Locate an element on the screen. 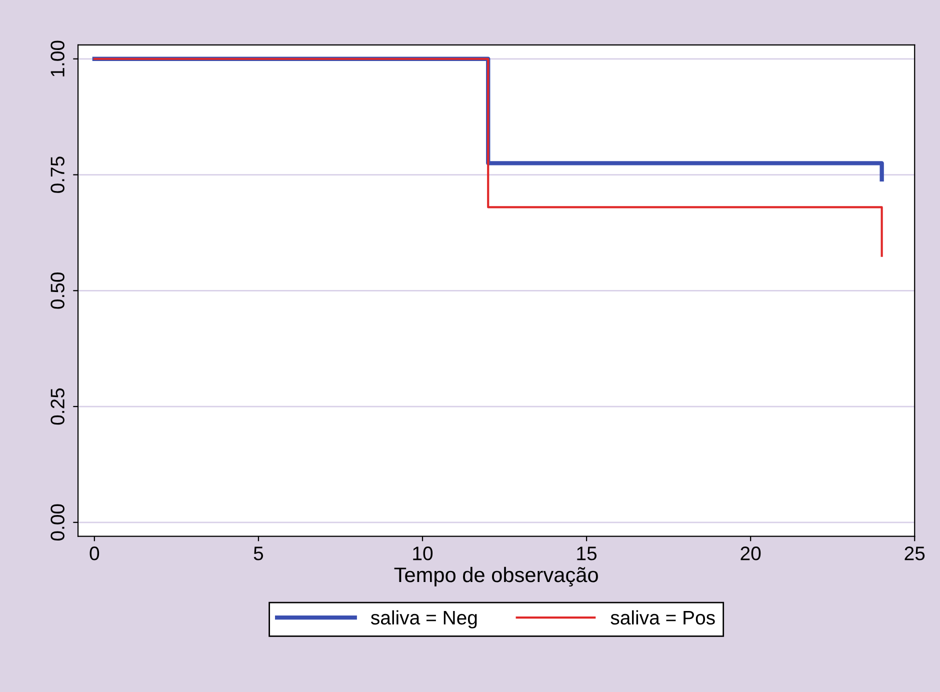 This screenshot has height=692, width=940. x-tick-label: 5 is located at coordinates (259, 553).